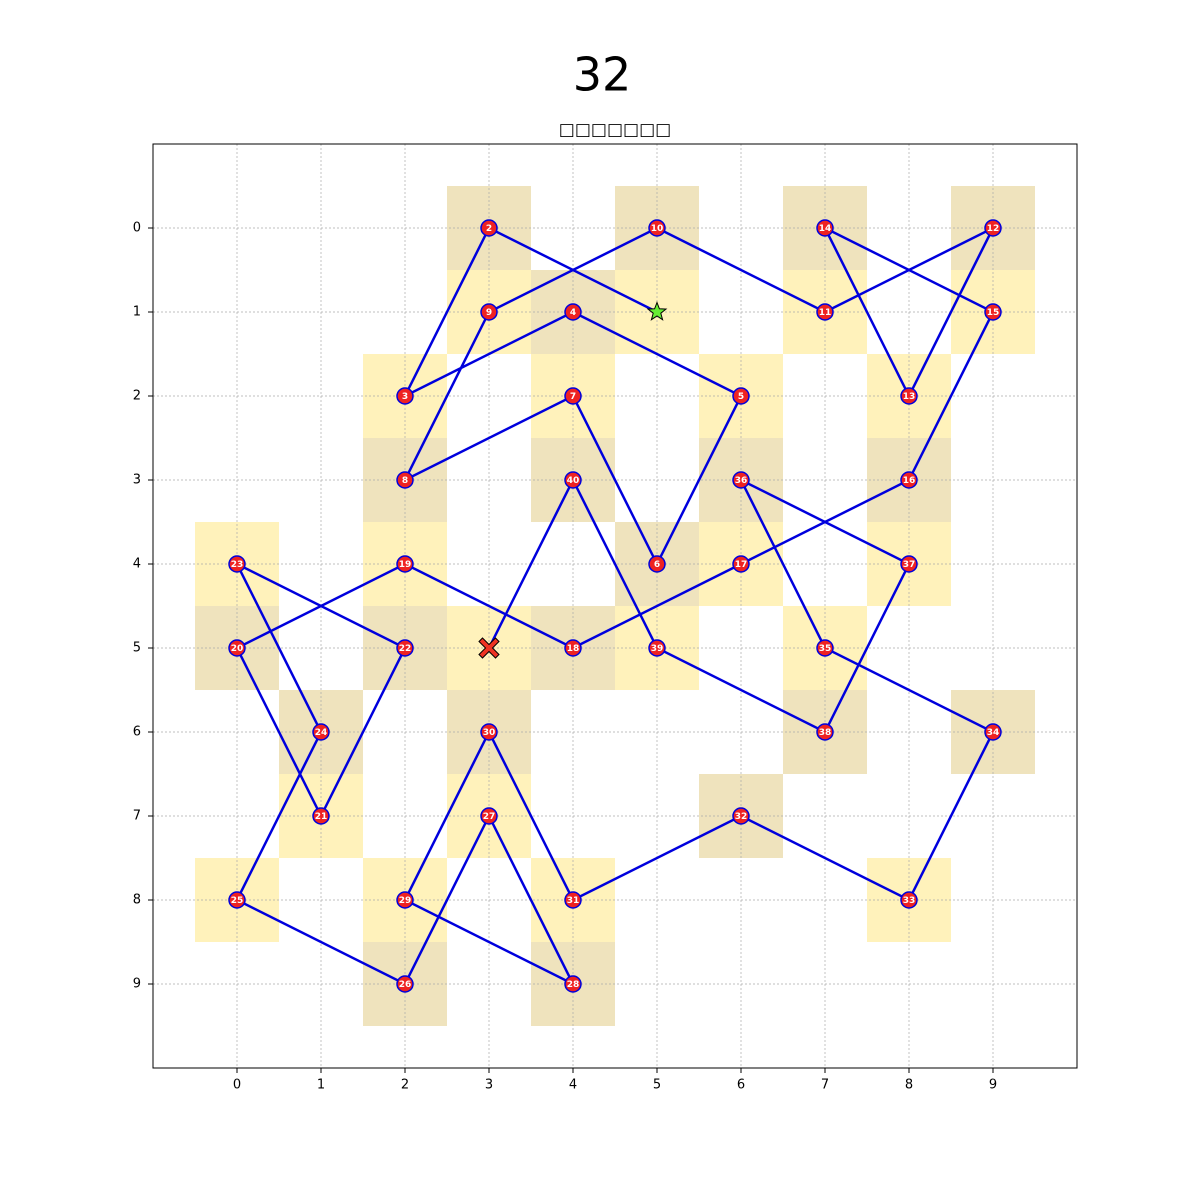  I want to click on y-tick-label: 9, so click(137, 984).